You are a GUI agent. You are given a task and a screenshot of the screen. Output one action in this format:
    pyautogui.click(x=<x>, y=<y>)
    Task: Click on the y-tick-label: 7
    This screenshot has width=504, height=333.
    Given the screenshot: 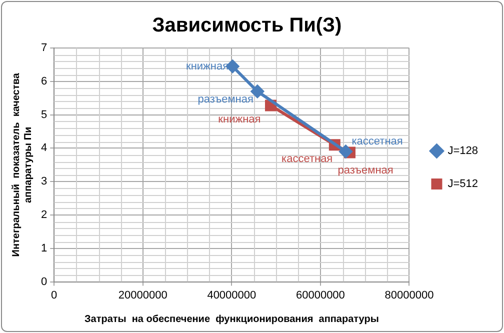 What is the action you would take?
    pyautogui.click(x=44, y=48)
    